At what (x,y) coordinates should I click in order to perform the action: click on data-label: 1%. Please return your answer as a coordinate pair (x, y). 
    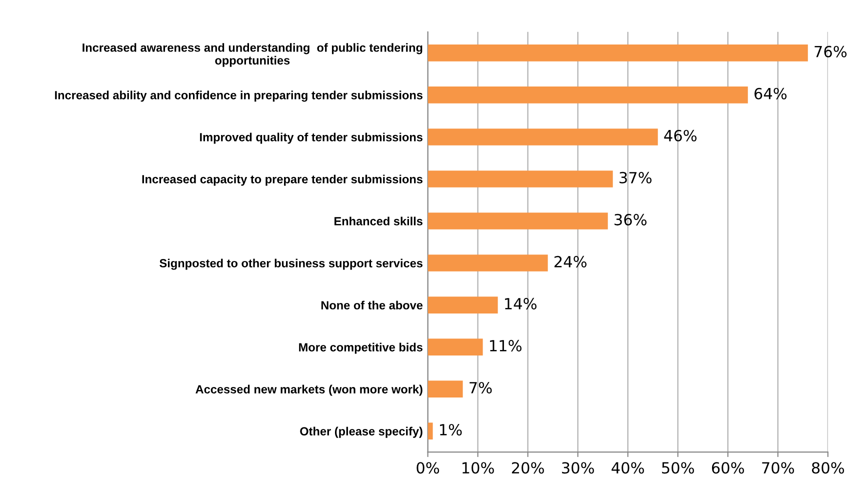
    Looking at the image, I should click on (451, 430).